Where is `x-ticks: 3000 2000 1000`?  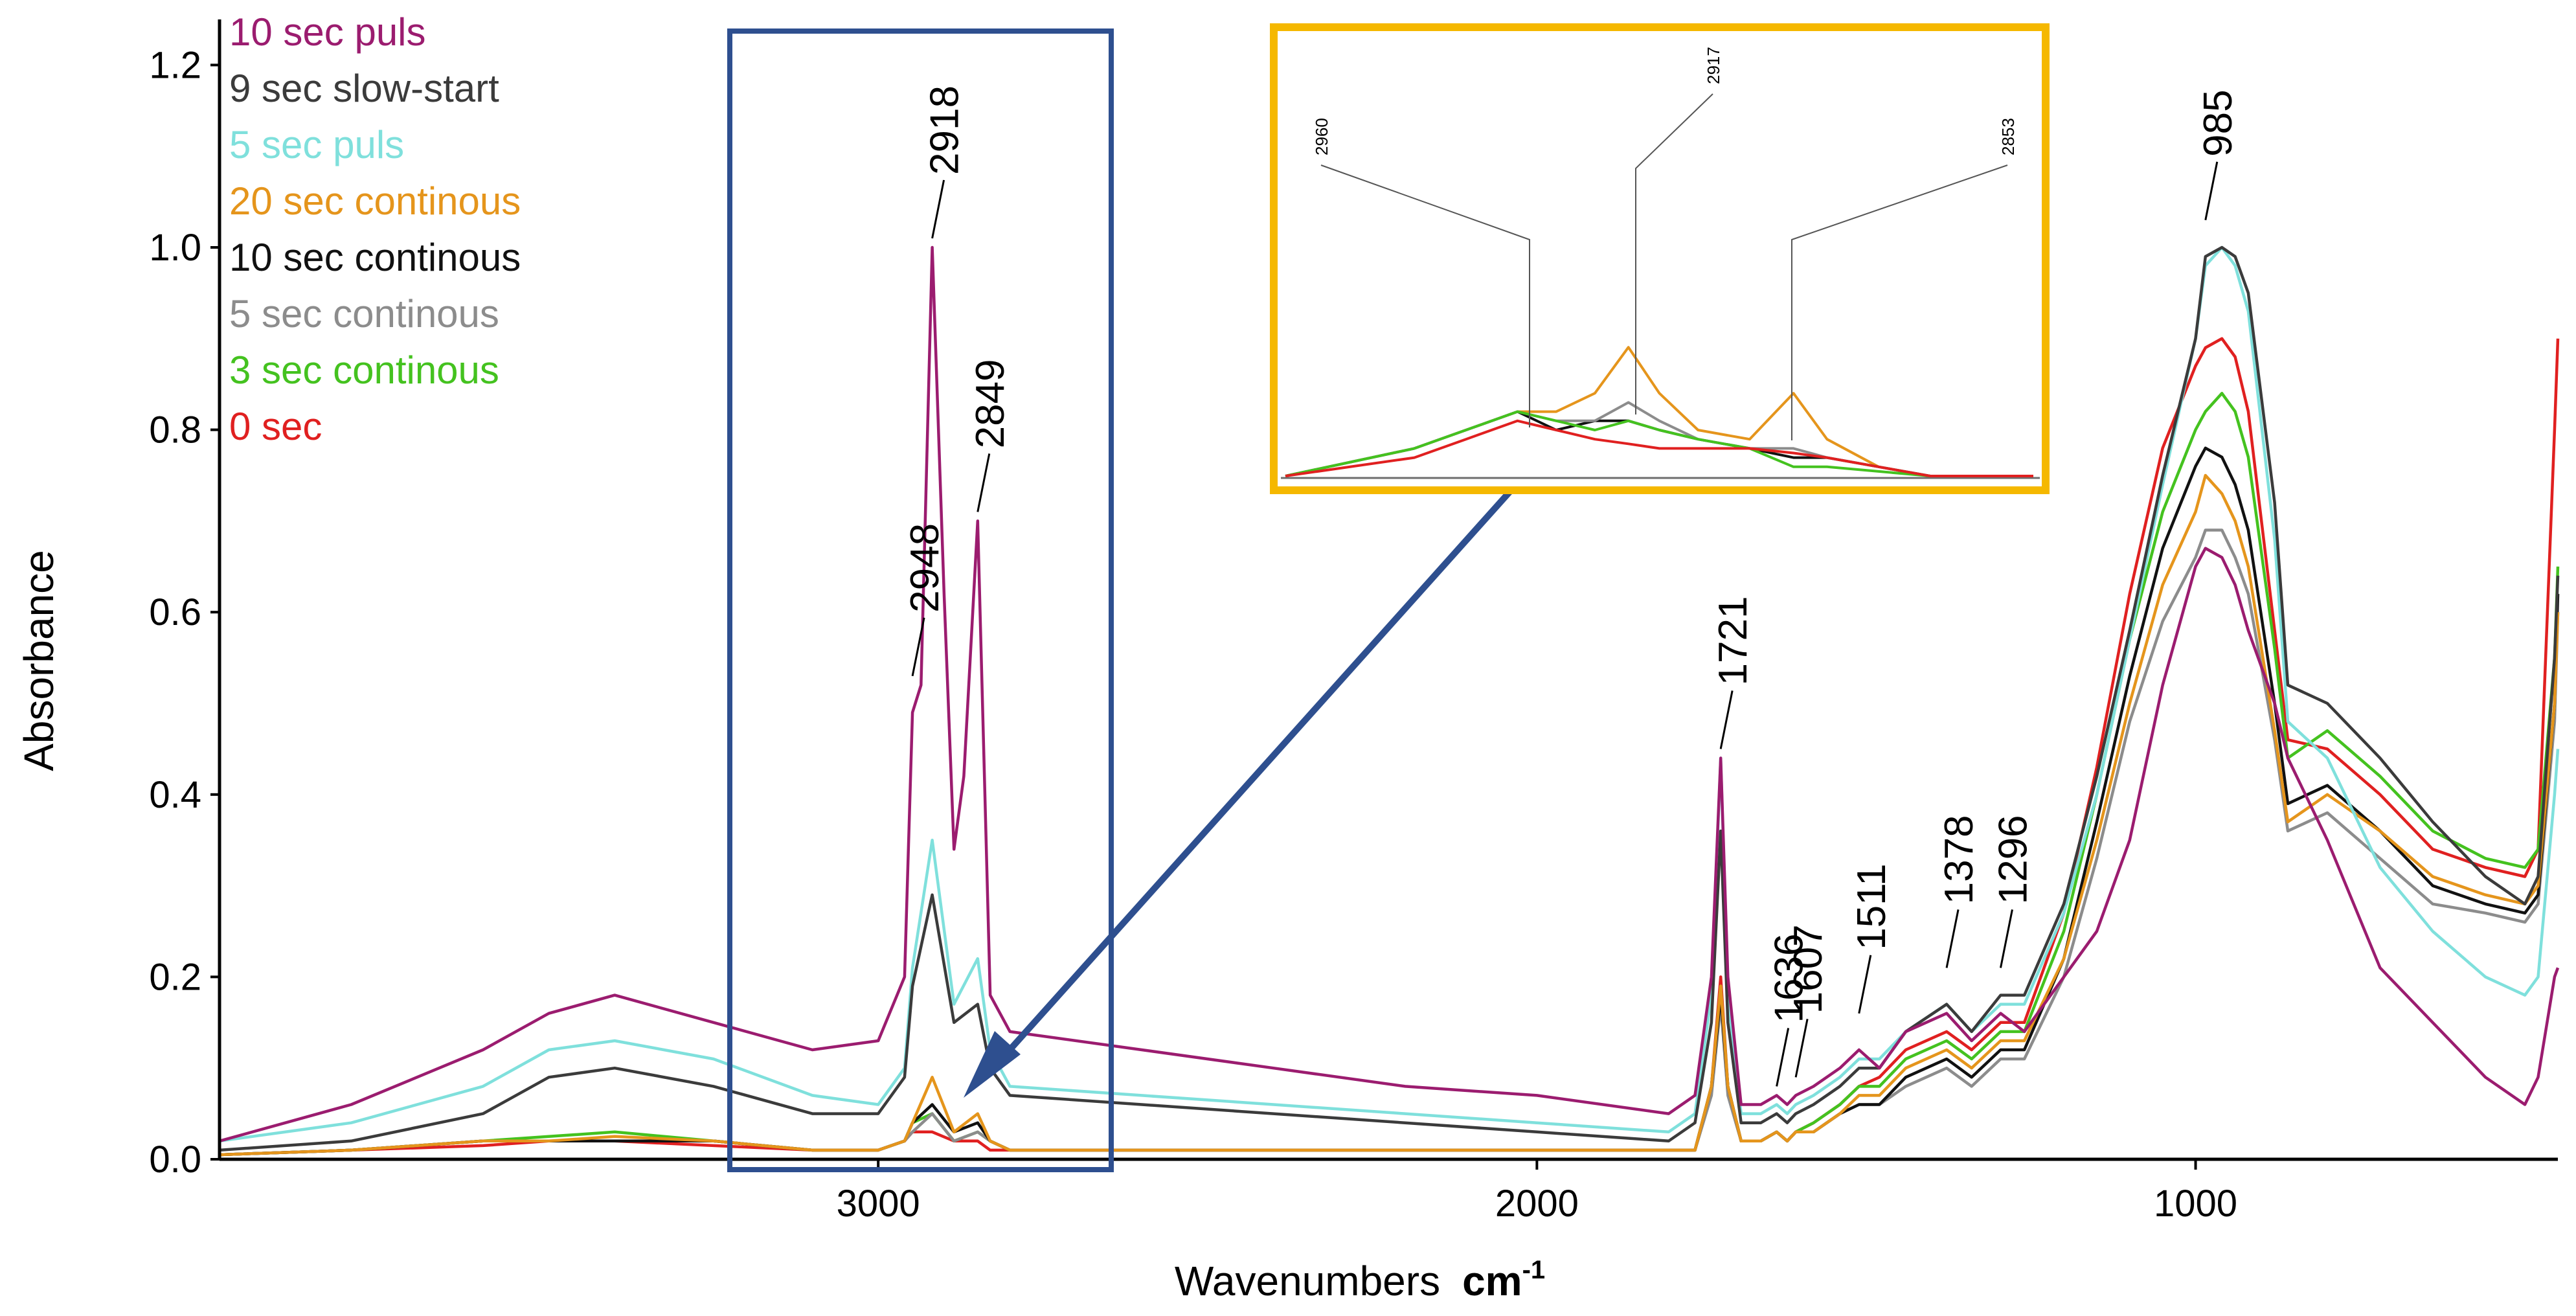 x-ticks: 3000 2000 1000 is located at coordinates (1537, 1192).